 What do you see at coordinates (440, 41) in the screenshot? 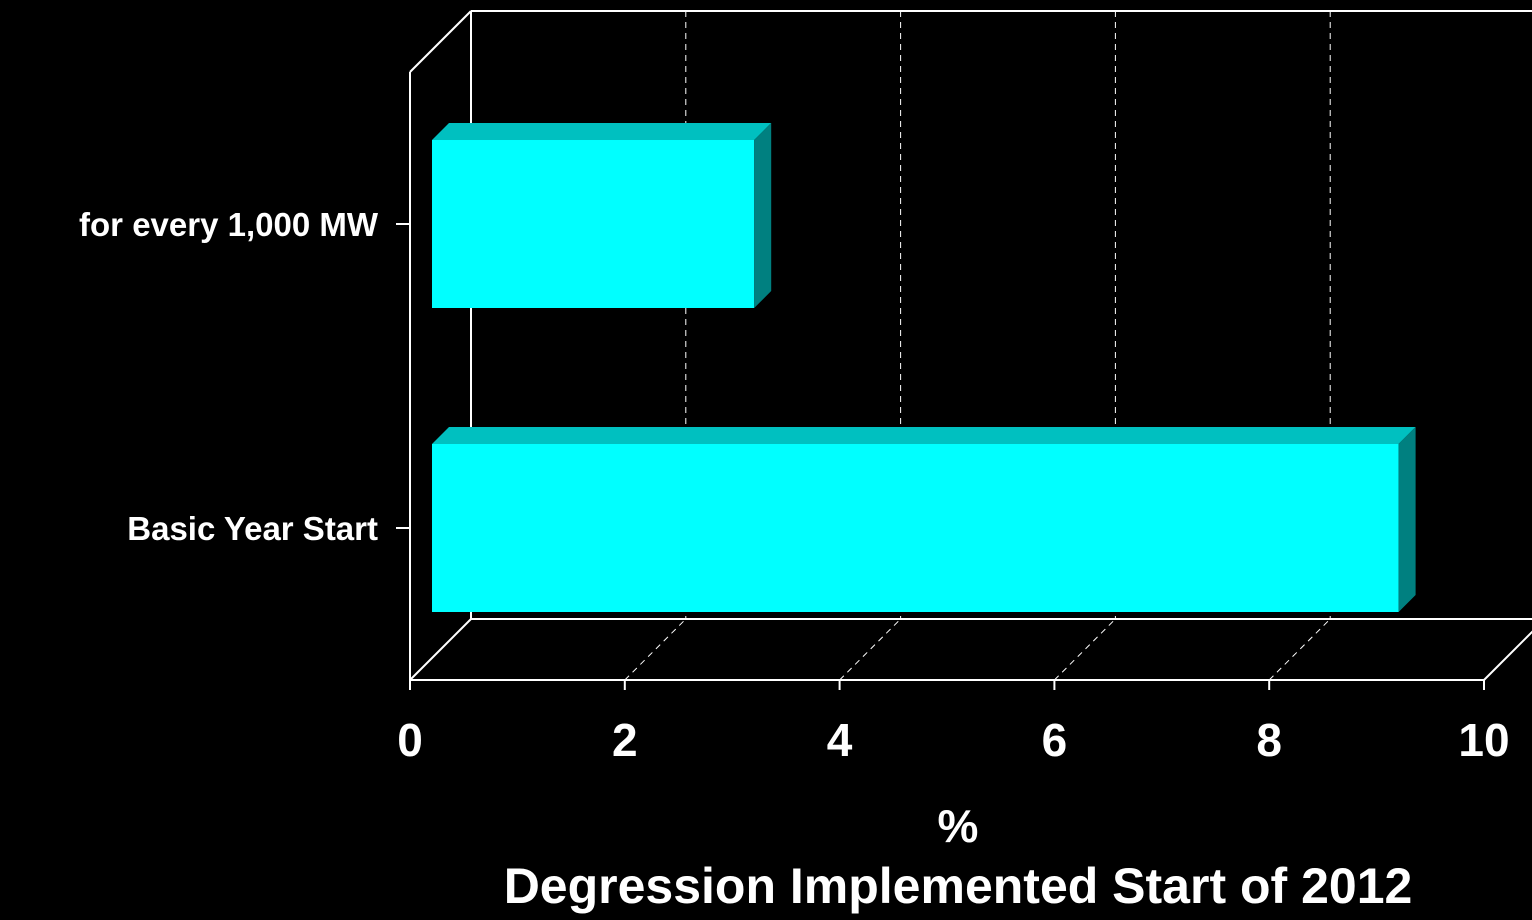
I see `side-wall-top-edge` at bounding box center [440, 41].